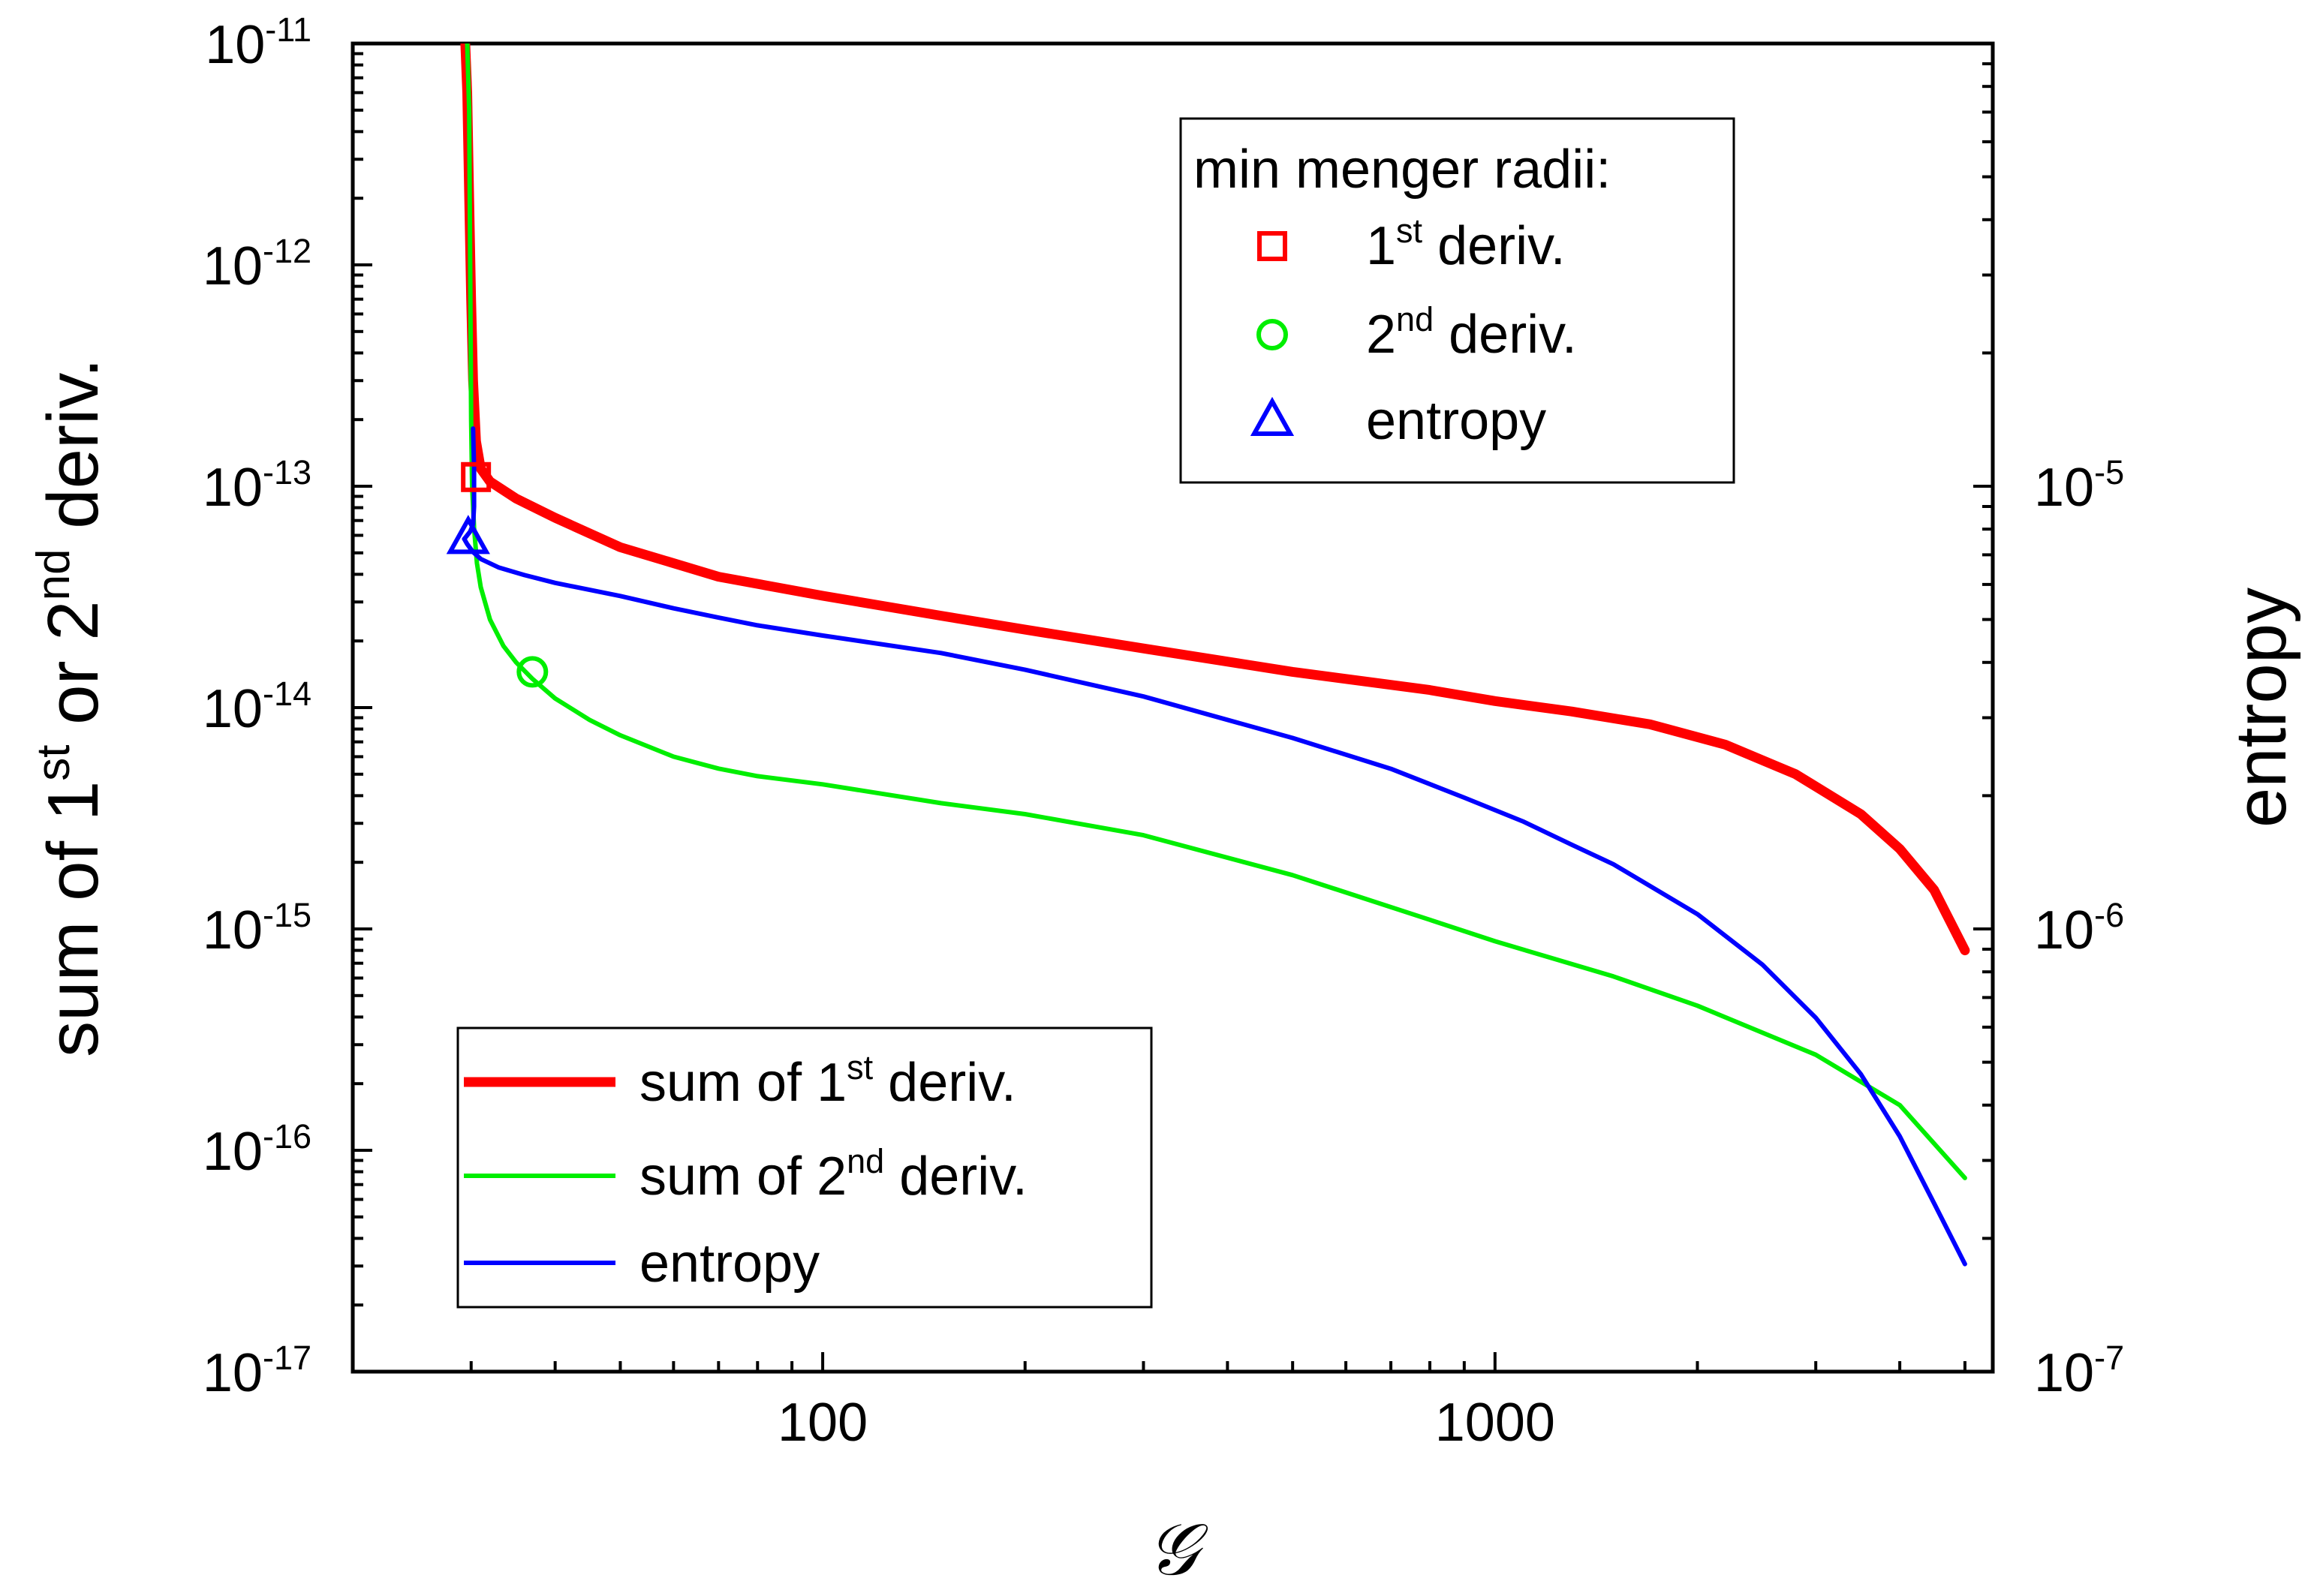  What do you see at coordinates (476, 476) in the screenshot?
I see `marker-square` at bounding box center [476, 476].